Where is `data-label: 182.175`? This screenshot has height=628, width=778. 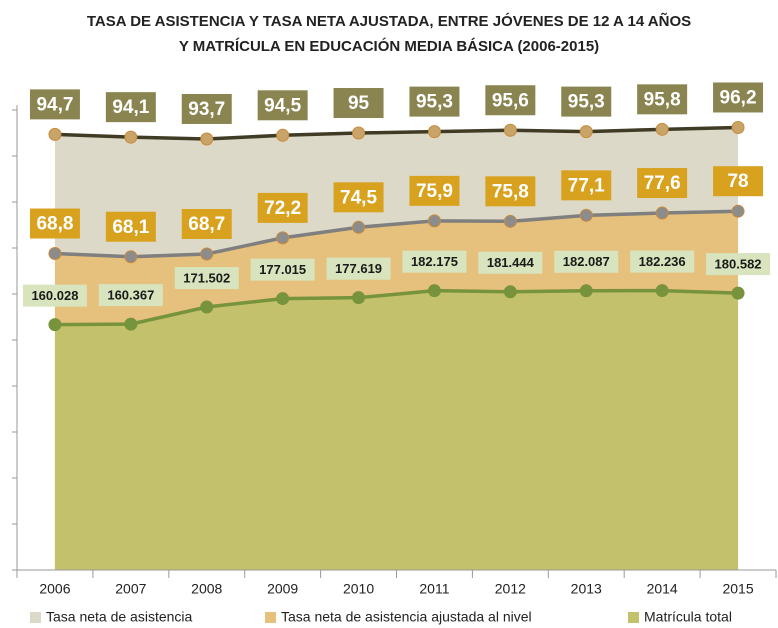
data-label: 182.175 is located at coordinates (434, 261).